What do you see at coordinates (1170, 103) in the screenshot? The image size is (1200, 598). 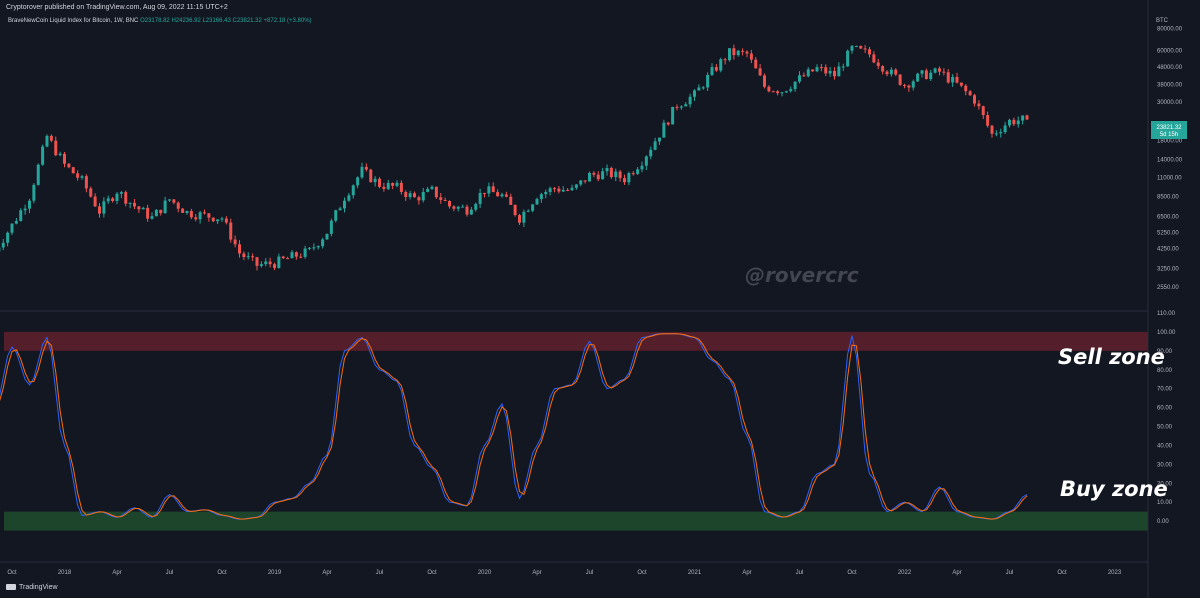 I see `price-tick-label: 30000.00` at bounding box center [1170, 103].